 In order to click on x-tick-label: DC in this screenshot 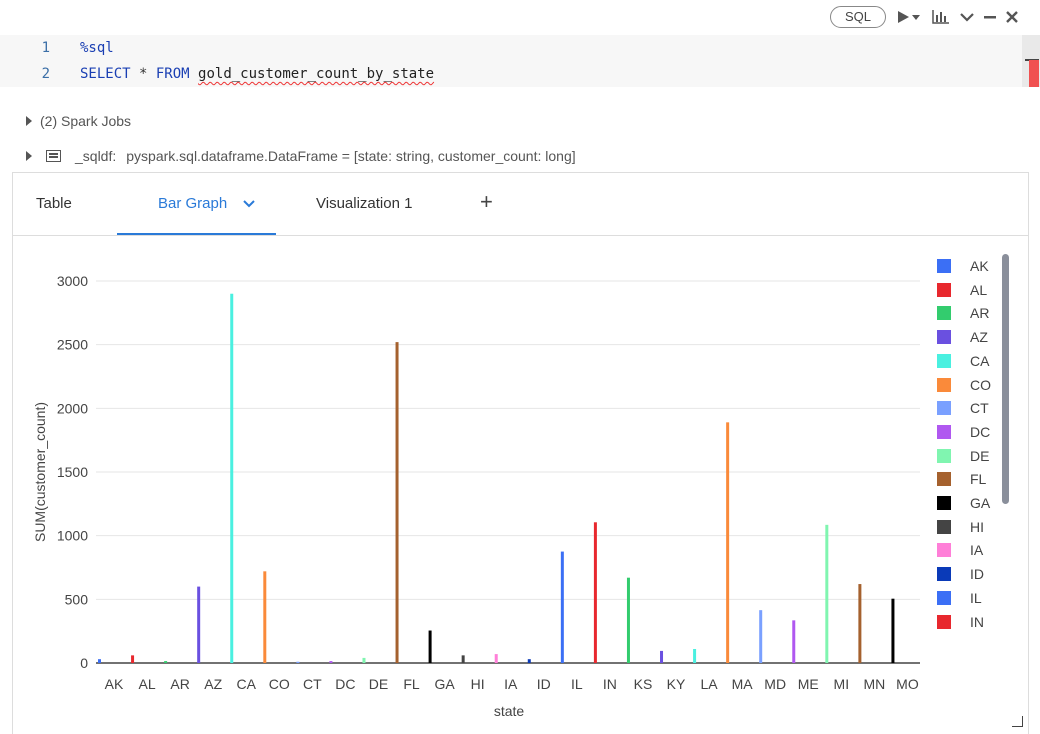, I will do `click(345, 684)`.